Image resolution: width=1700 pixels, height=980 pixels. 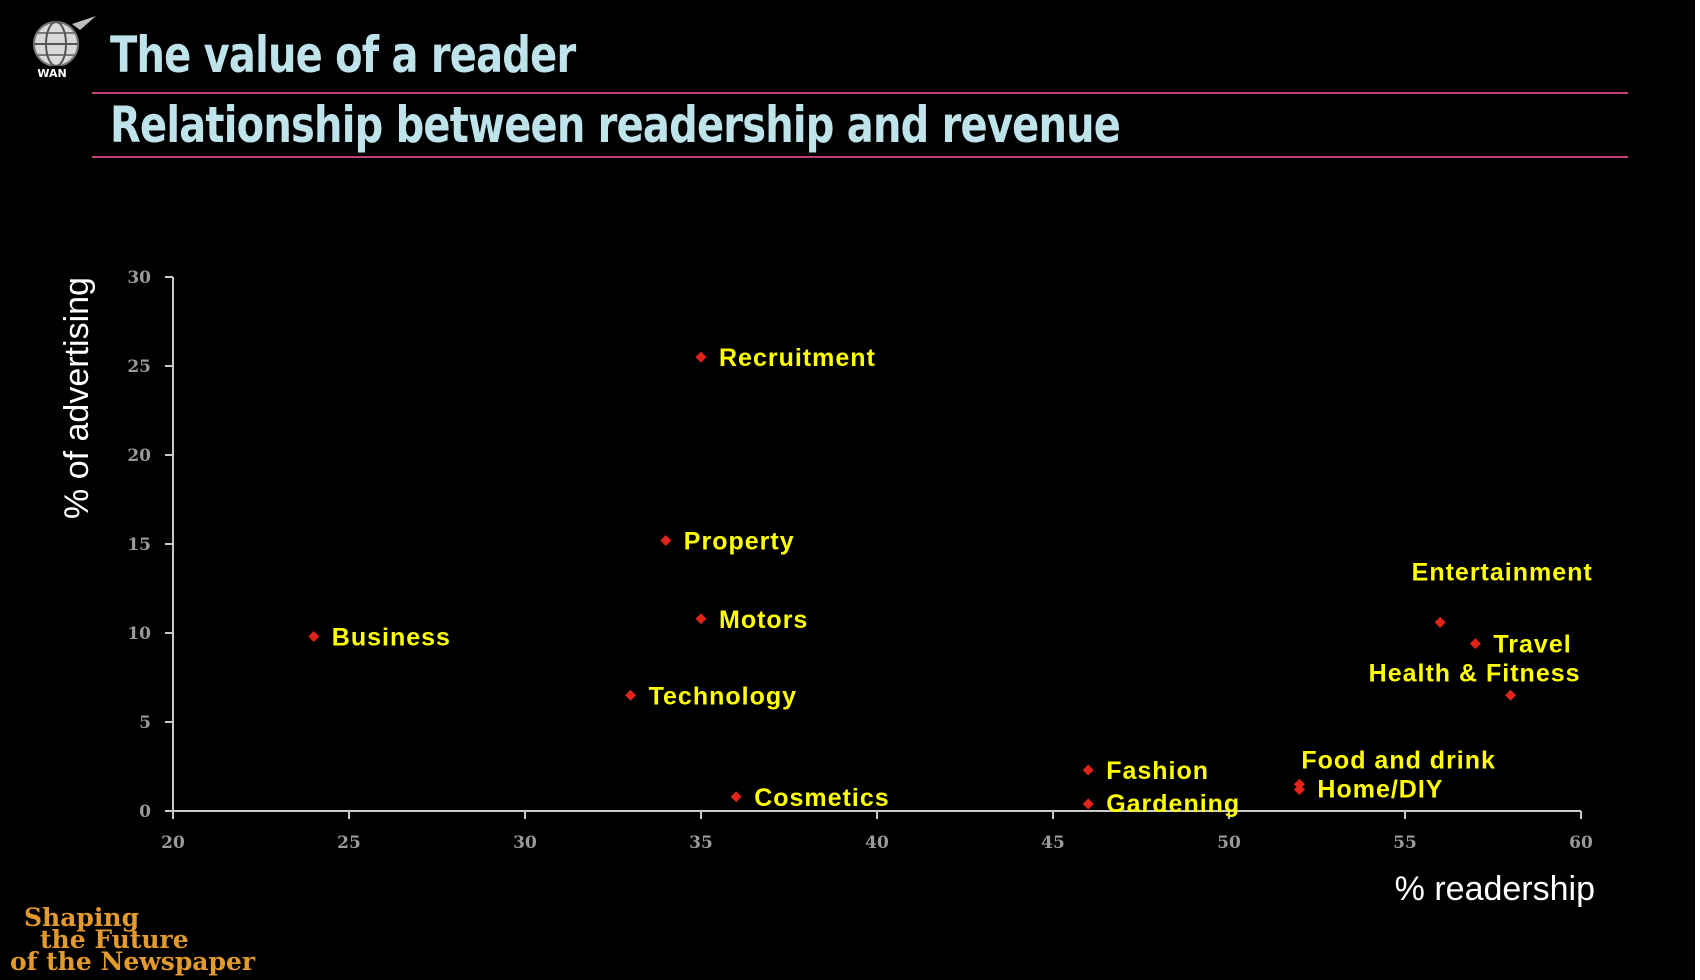 I want to click on data-point-label: Fashion, so click(x=1157, y=771).